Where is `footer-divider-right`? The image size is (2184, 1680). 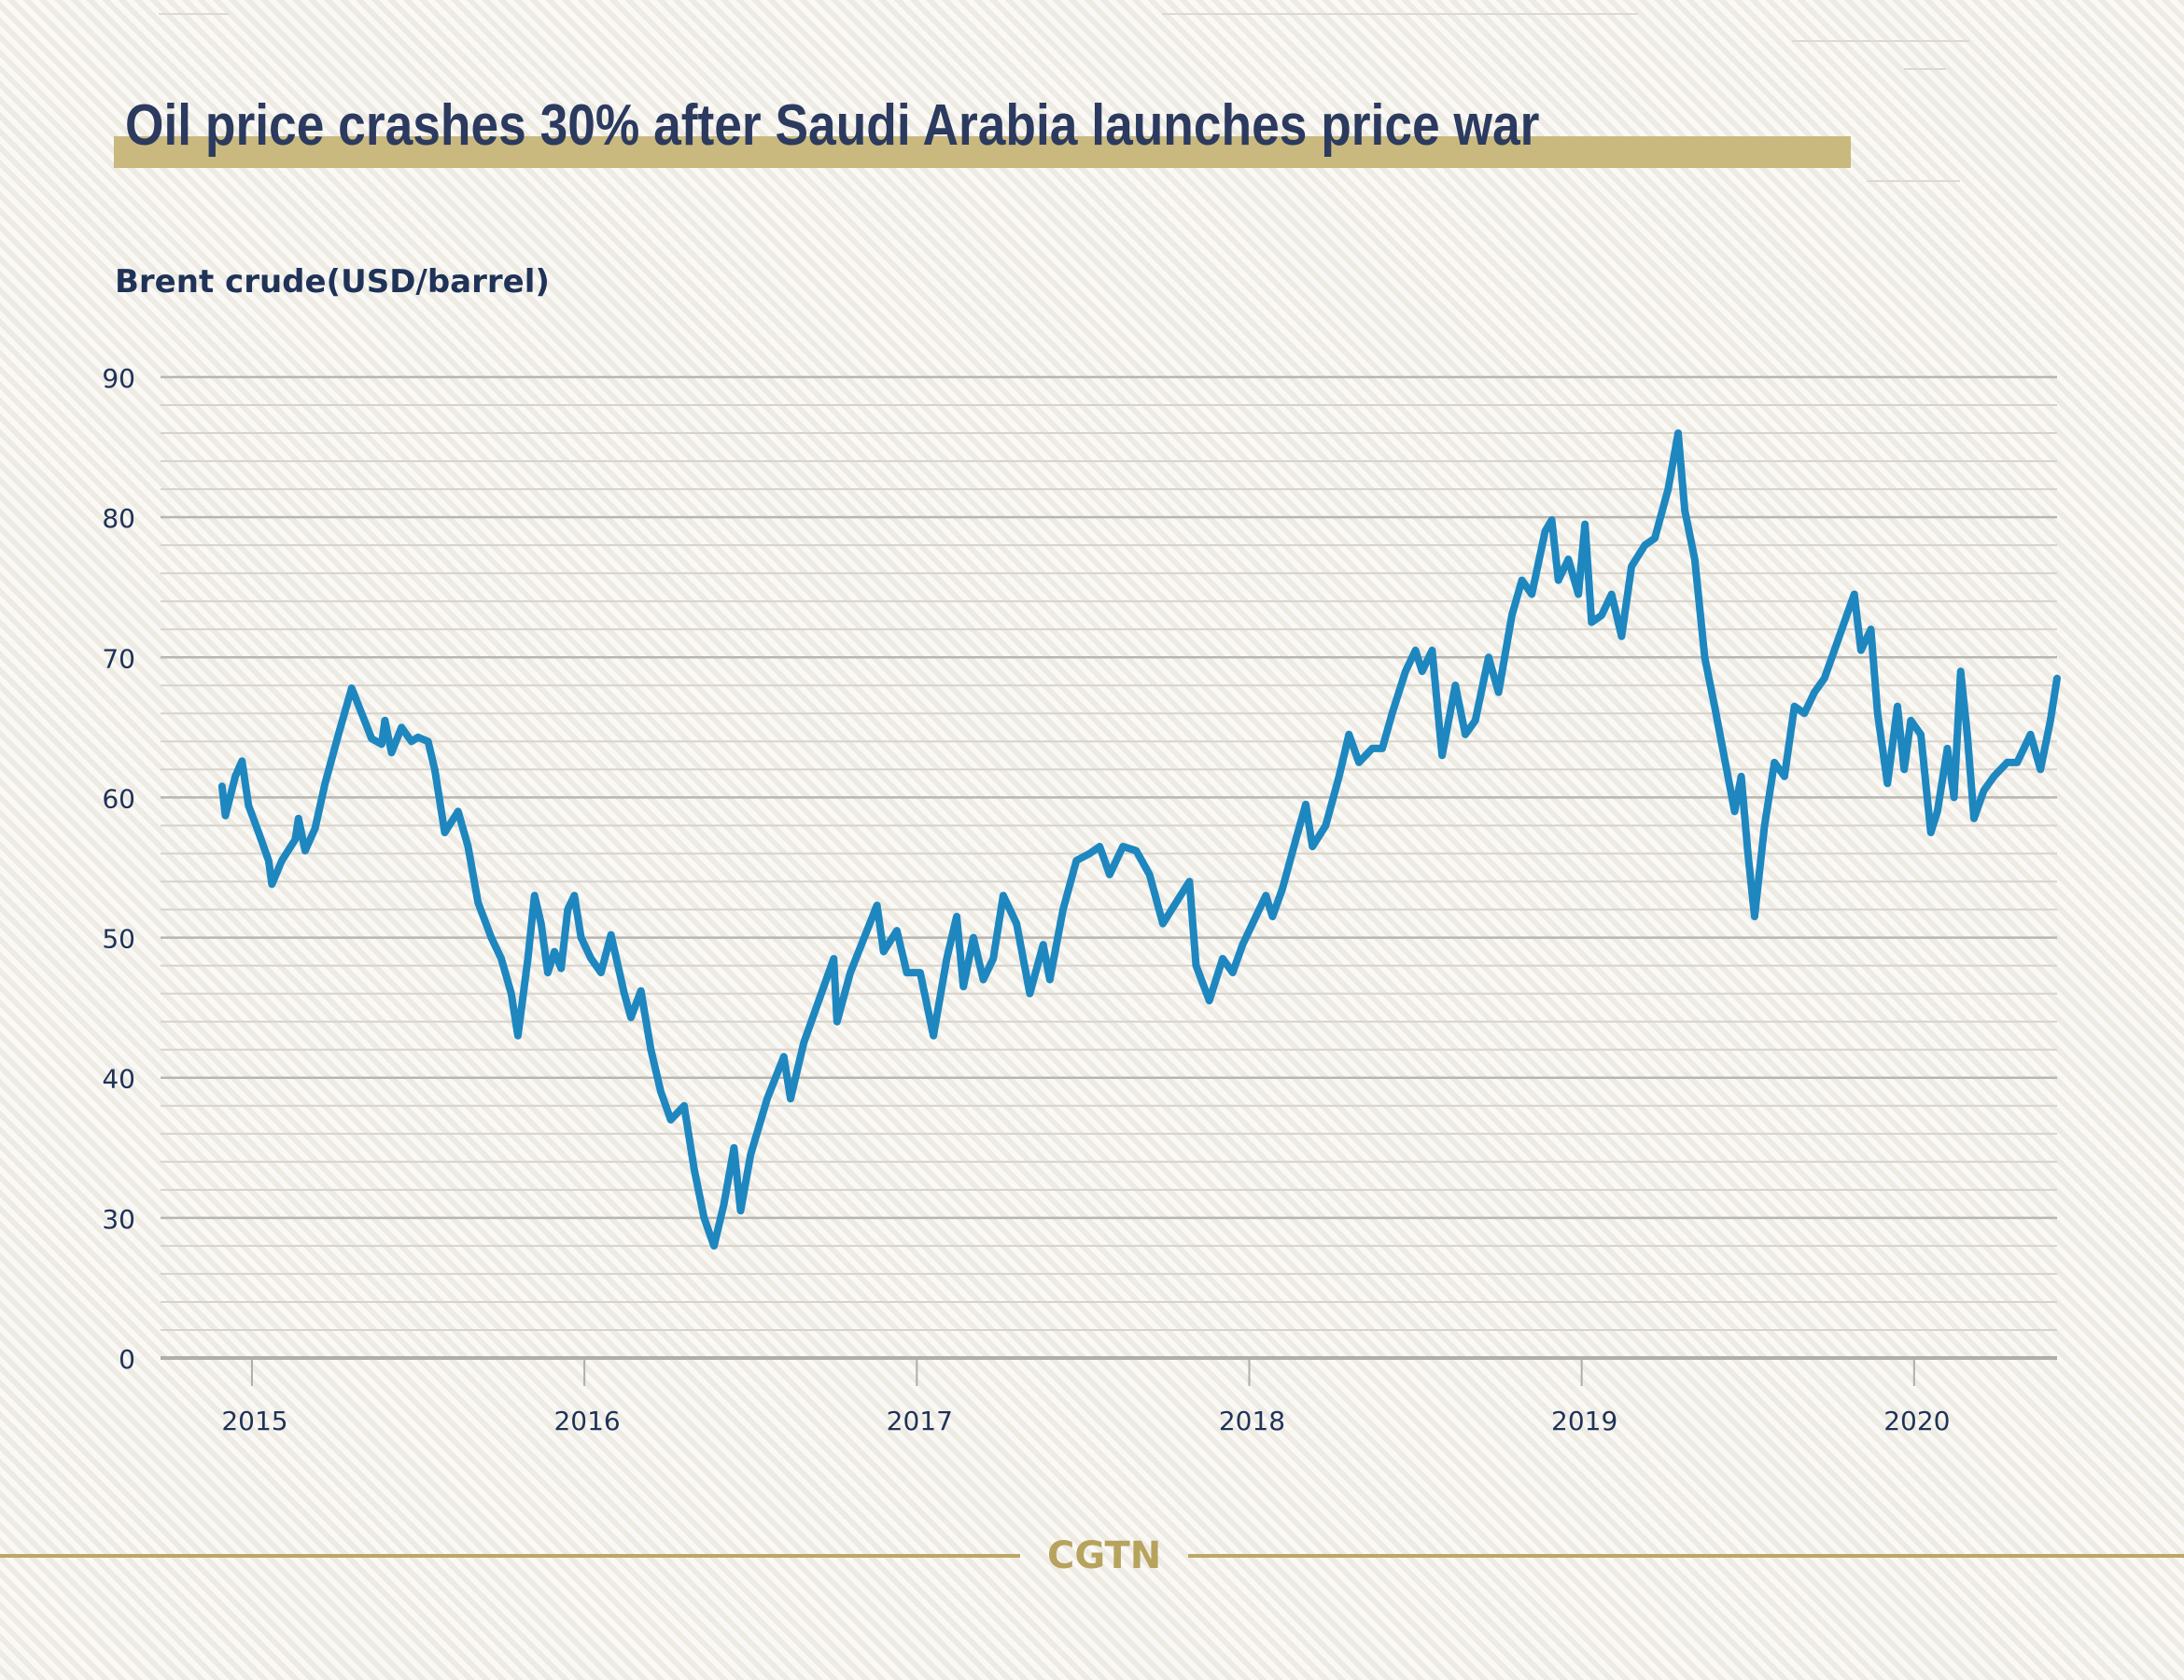
footer-divider-right is located at coordinates (1686, 1556).